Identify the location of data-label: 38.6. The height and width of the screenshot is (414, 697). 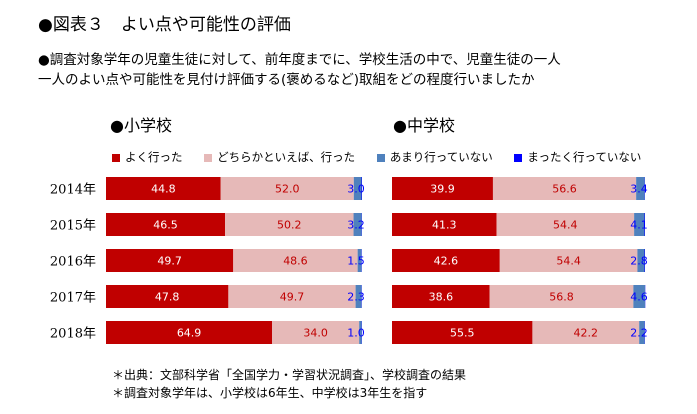
(441, 297).